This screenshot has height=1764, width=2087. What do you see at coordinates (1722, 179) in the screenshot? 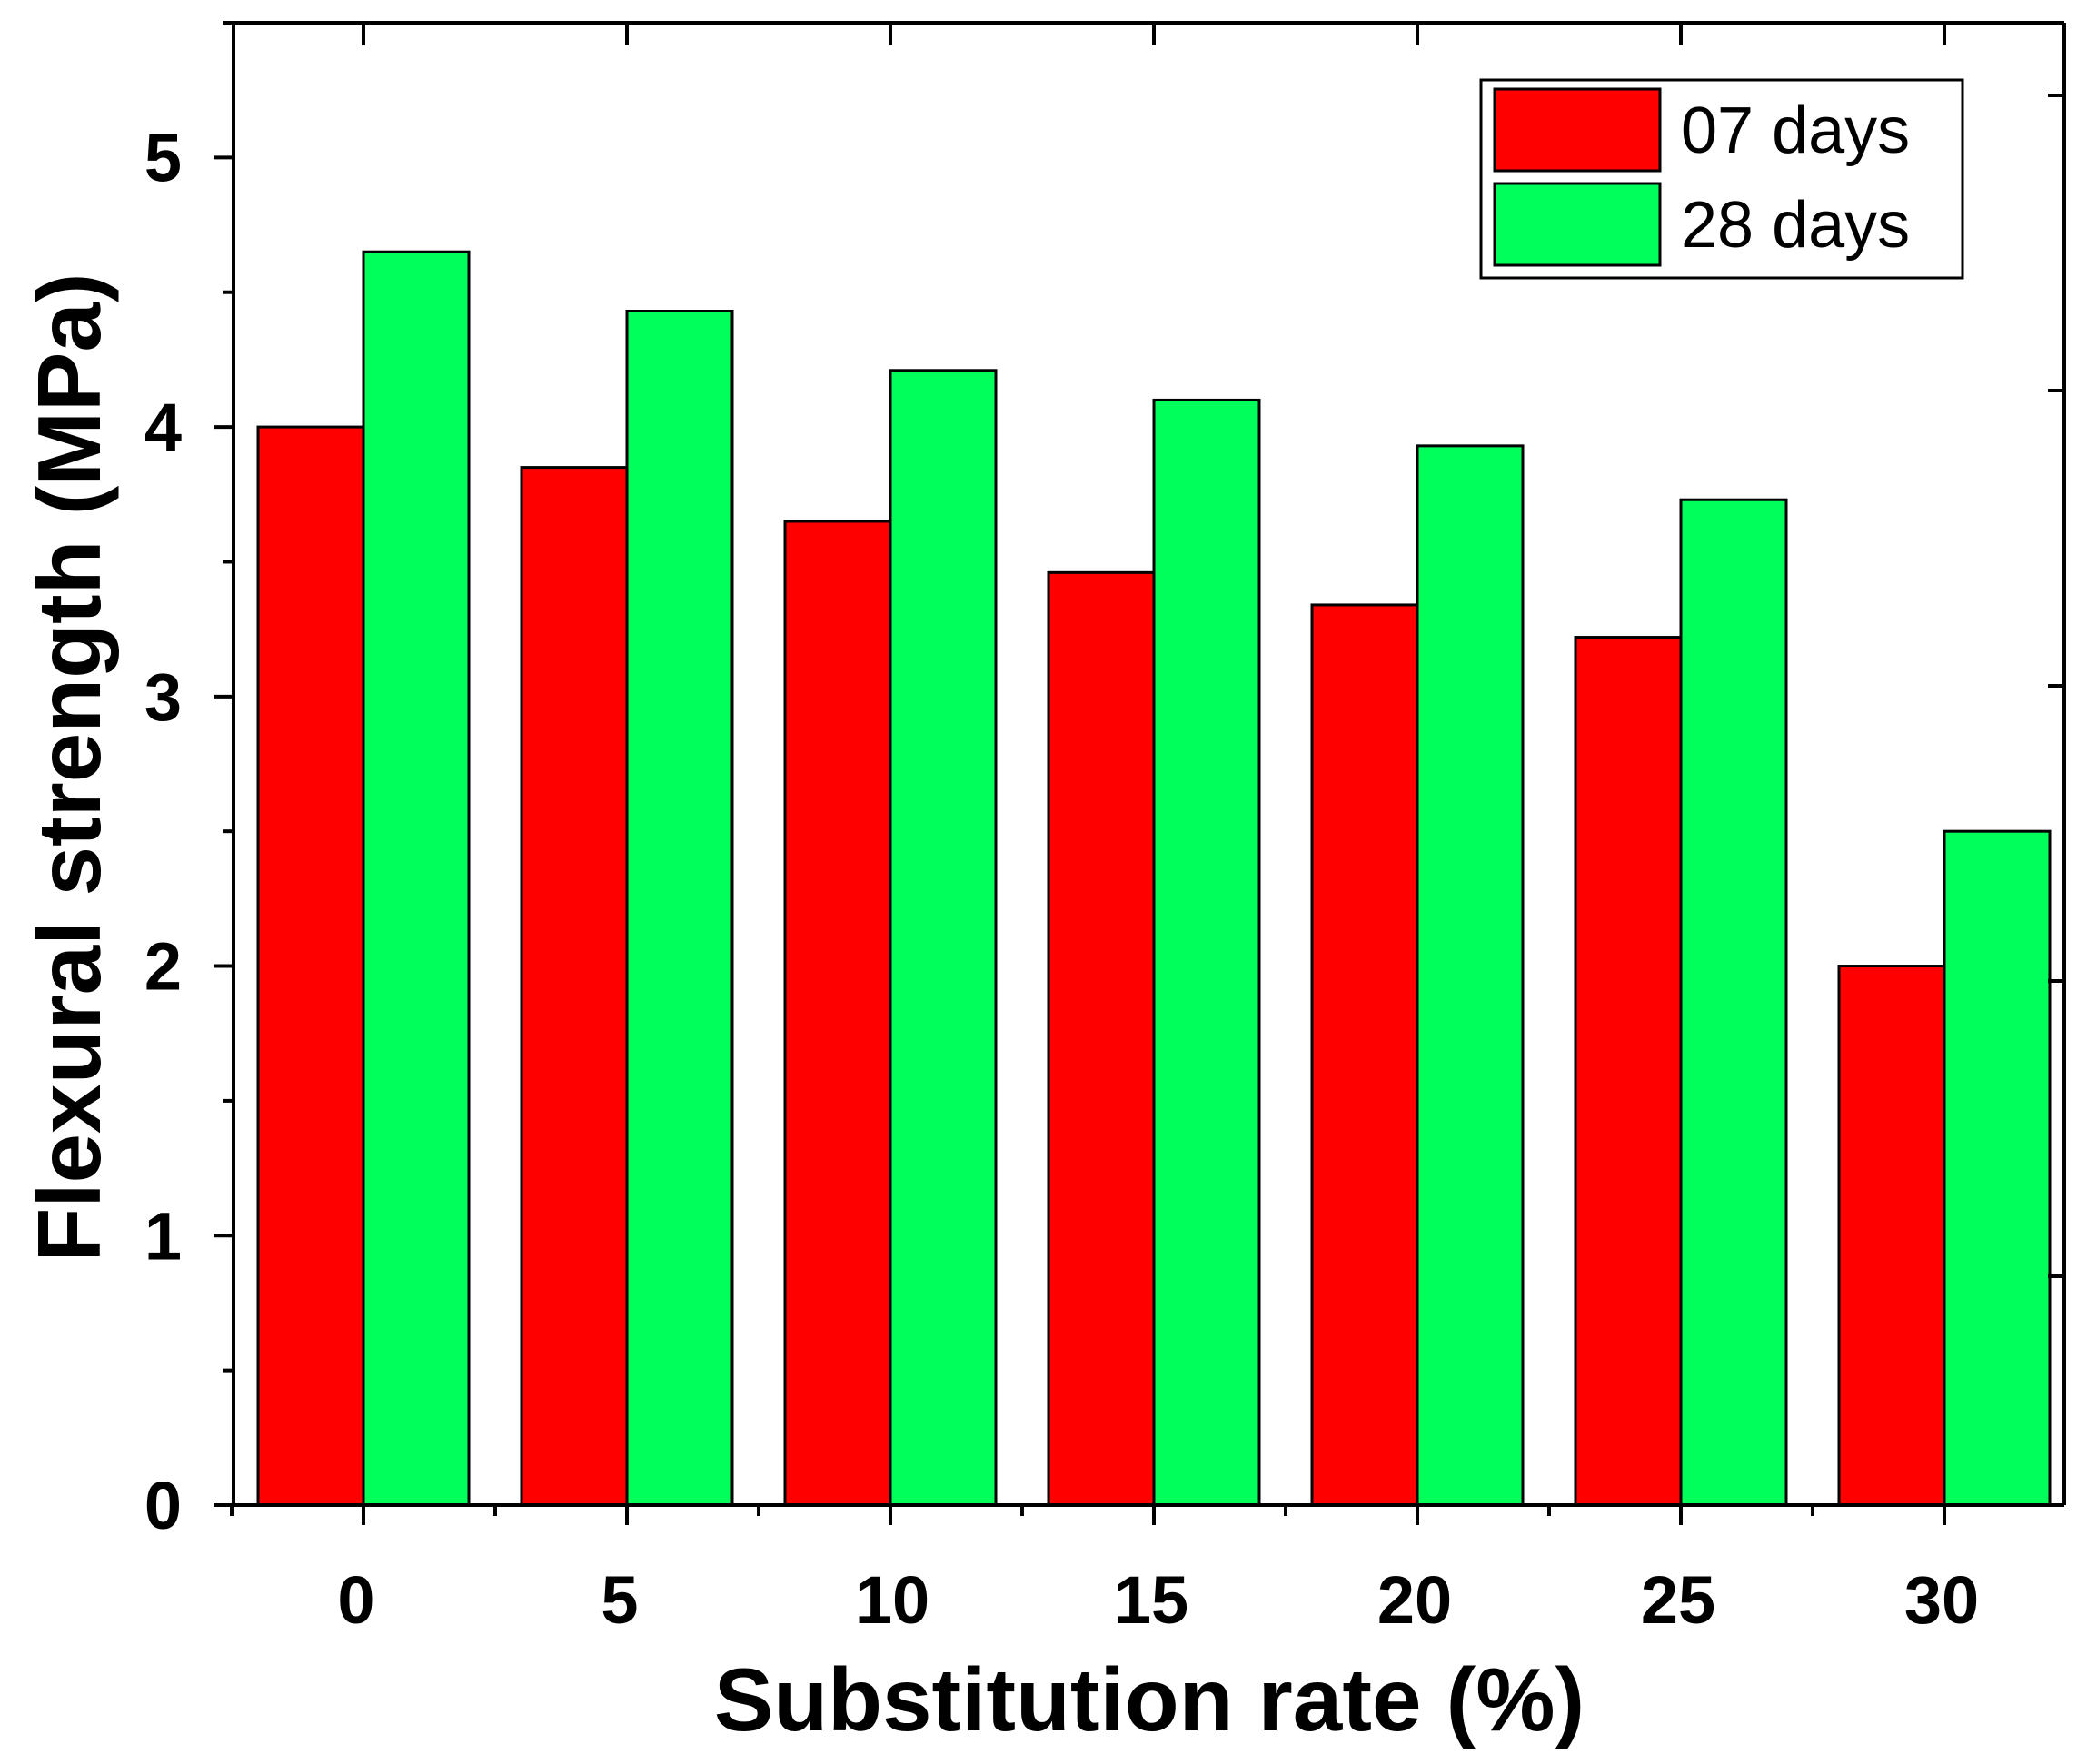
I see `legend: 07 days 28 days` at bounding box center [1722, 179].